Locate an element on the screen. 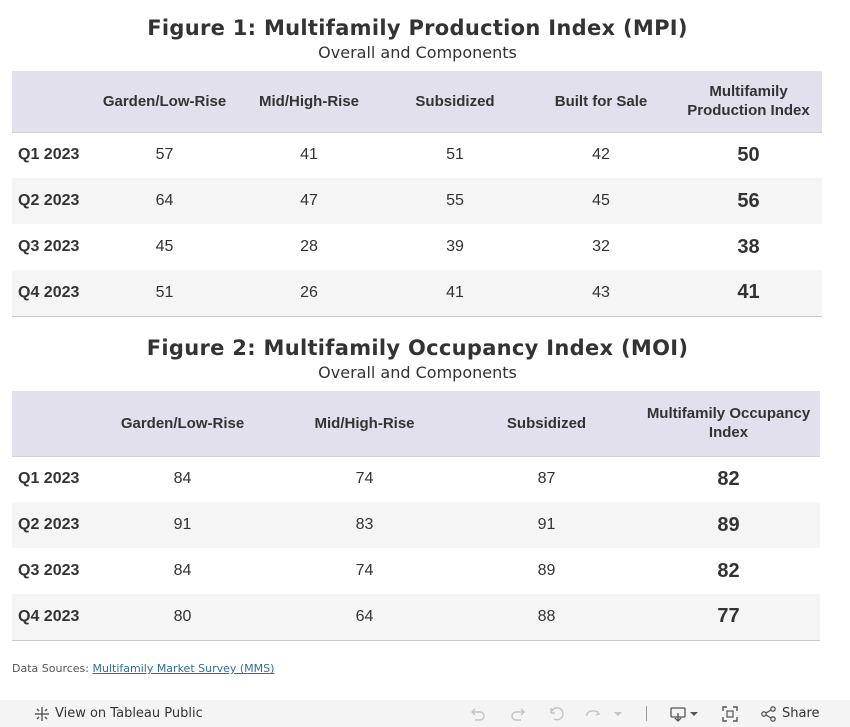  table-row: Q4 2023 51 26 41 43 41 is located at coordinates (417, 293).